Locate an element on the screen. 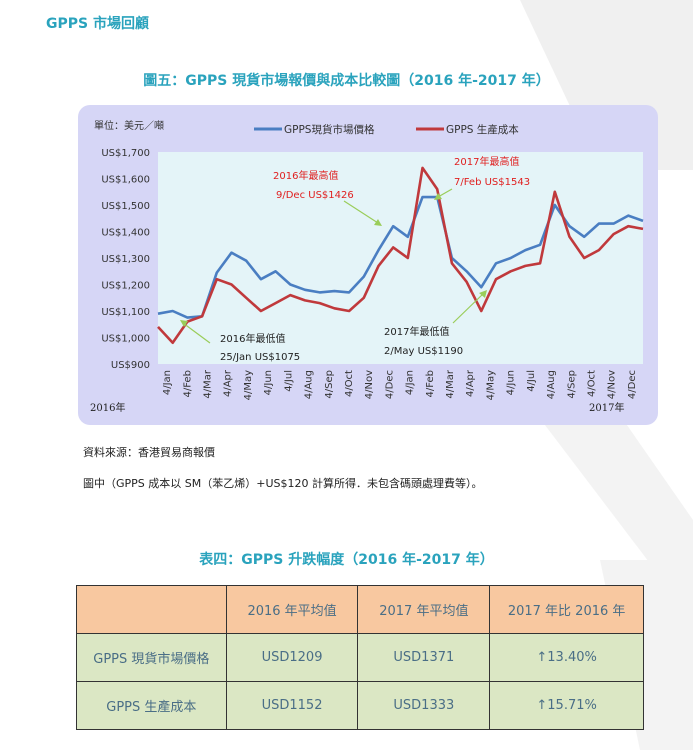  annotation-2016-high-line2: 9/Dec US$1426 is located at coordinates (315, 195).